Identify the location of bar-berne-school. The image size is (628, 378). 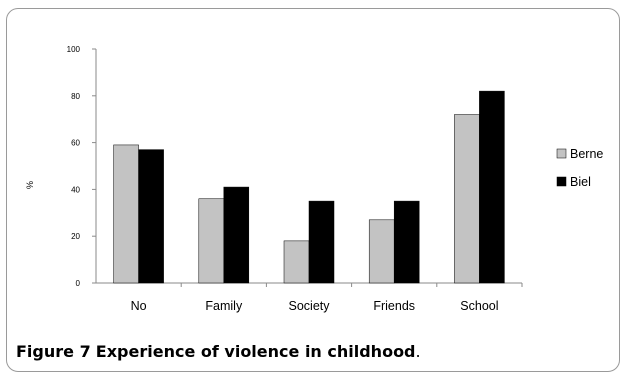
(467, 199).